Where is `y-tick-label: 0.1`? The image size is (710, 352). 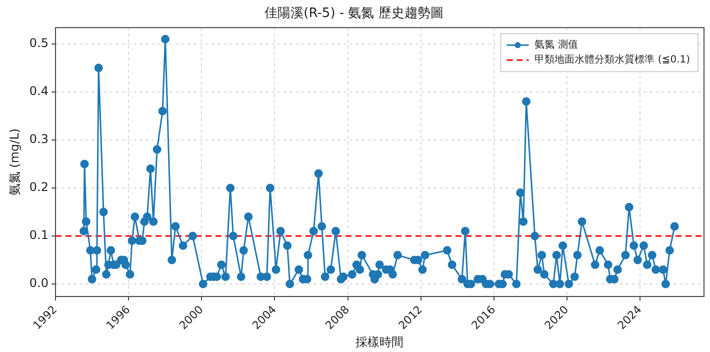 y-tick-label: 0.1 is located at coordinates (38, 235).